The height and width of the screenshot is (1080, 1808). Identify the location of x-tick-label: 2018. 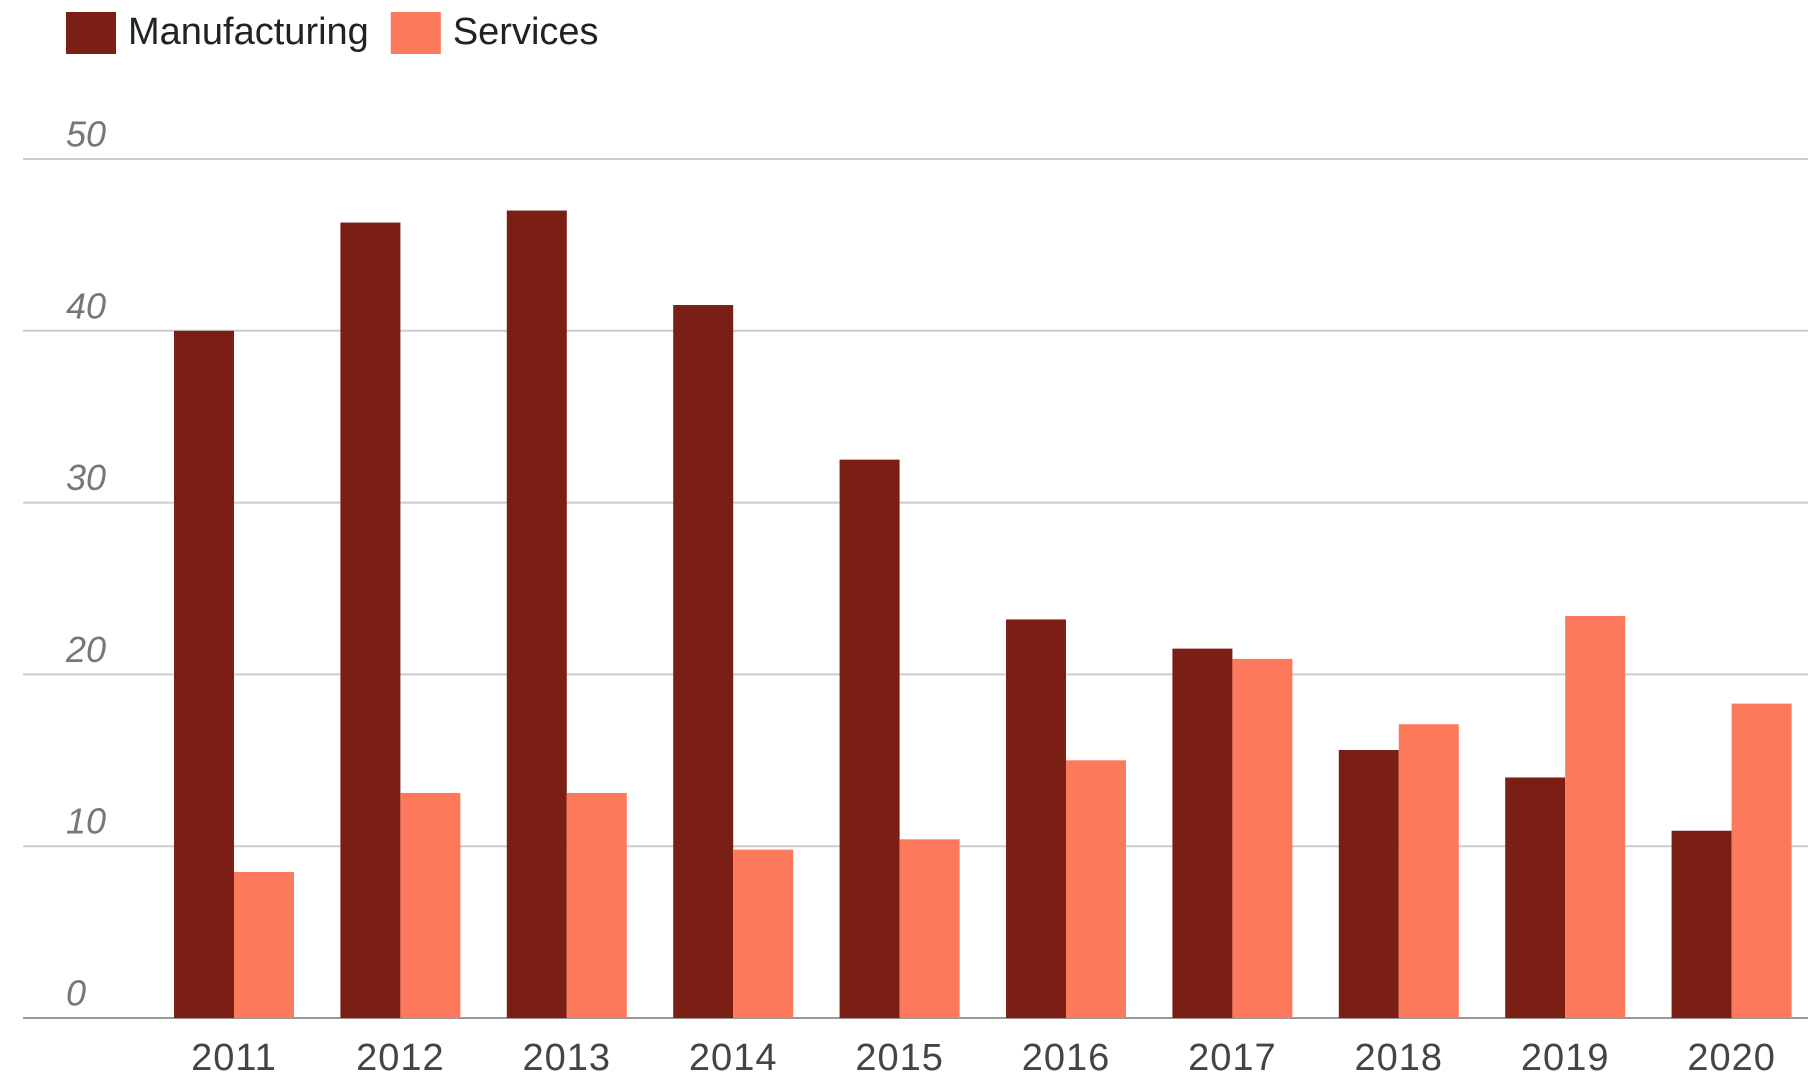
(1399, 1058).